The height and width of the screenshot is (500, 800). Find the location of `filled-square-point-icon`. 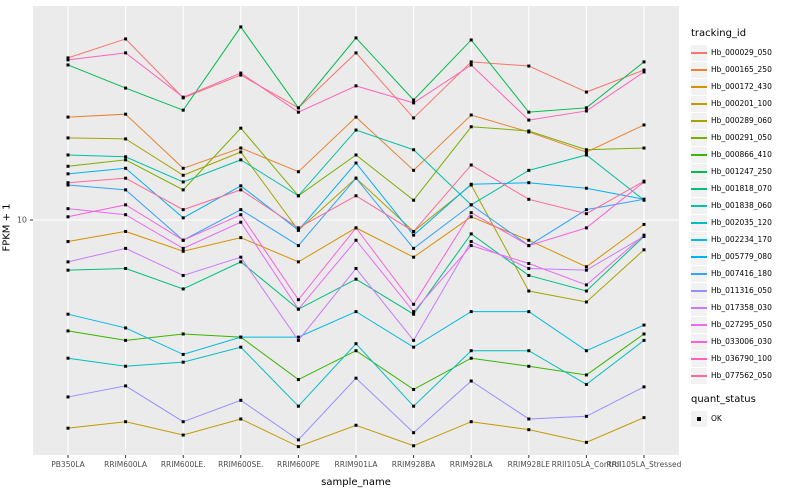

filled-square-point-icon is located at coordinates (699, 418).